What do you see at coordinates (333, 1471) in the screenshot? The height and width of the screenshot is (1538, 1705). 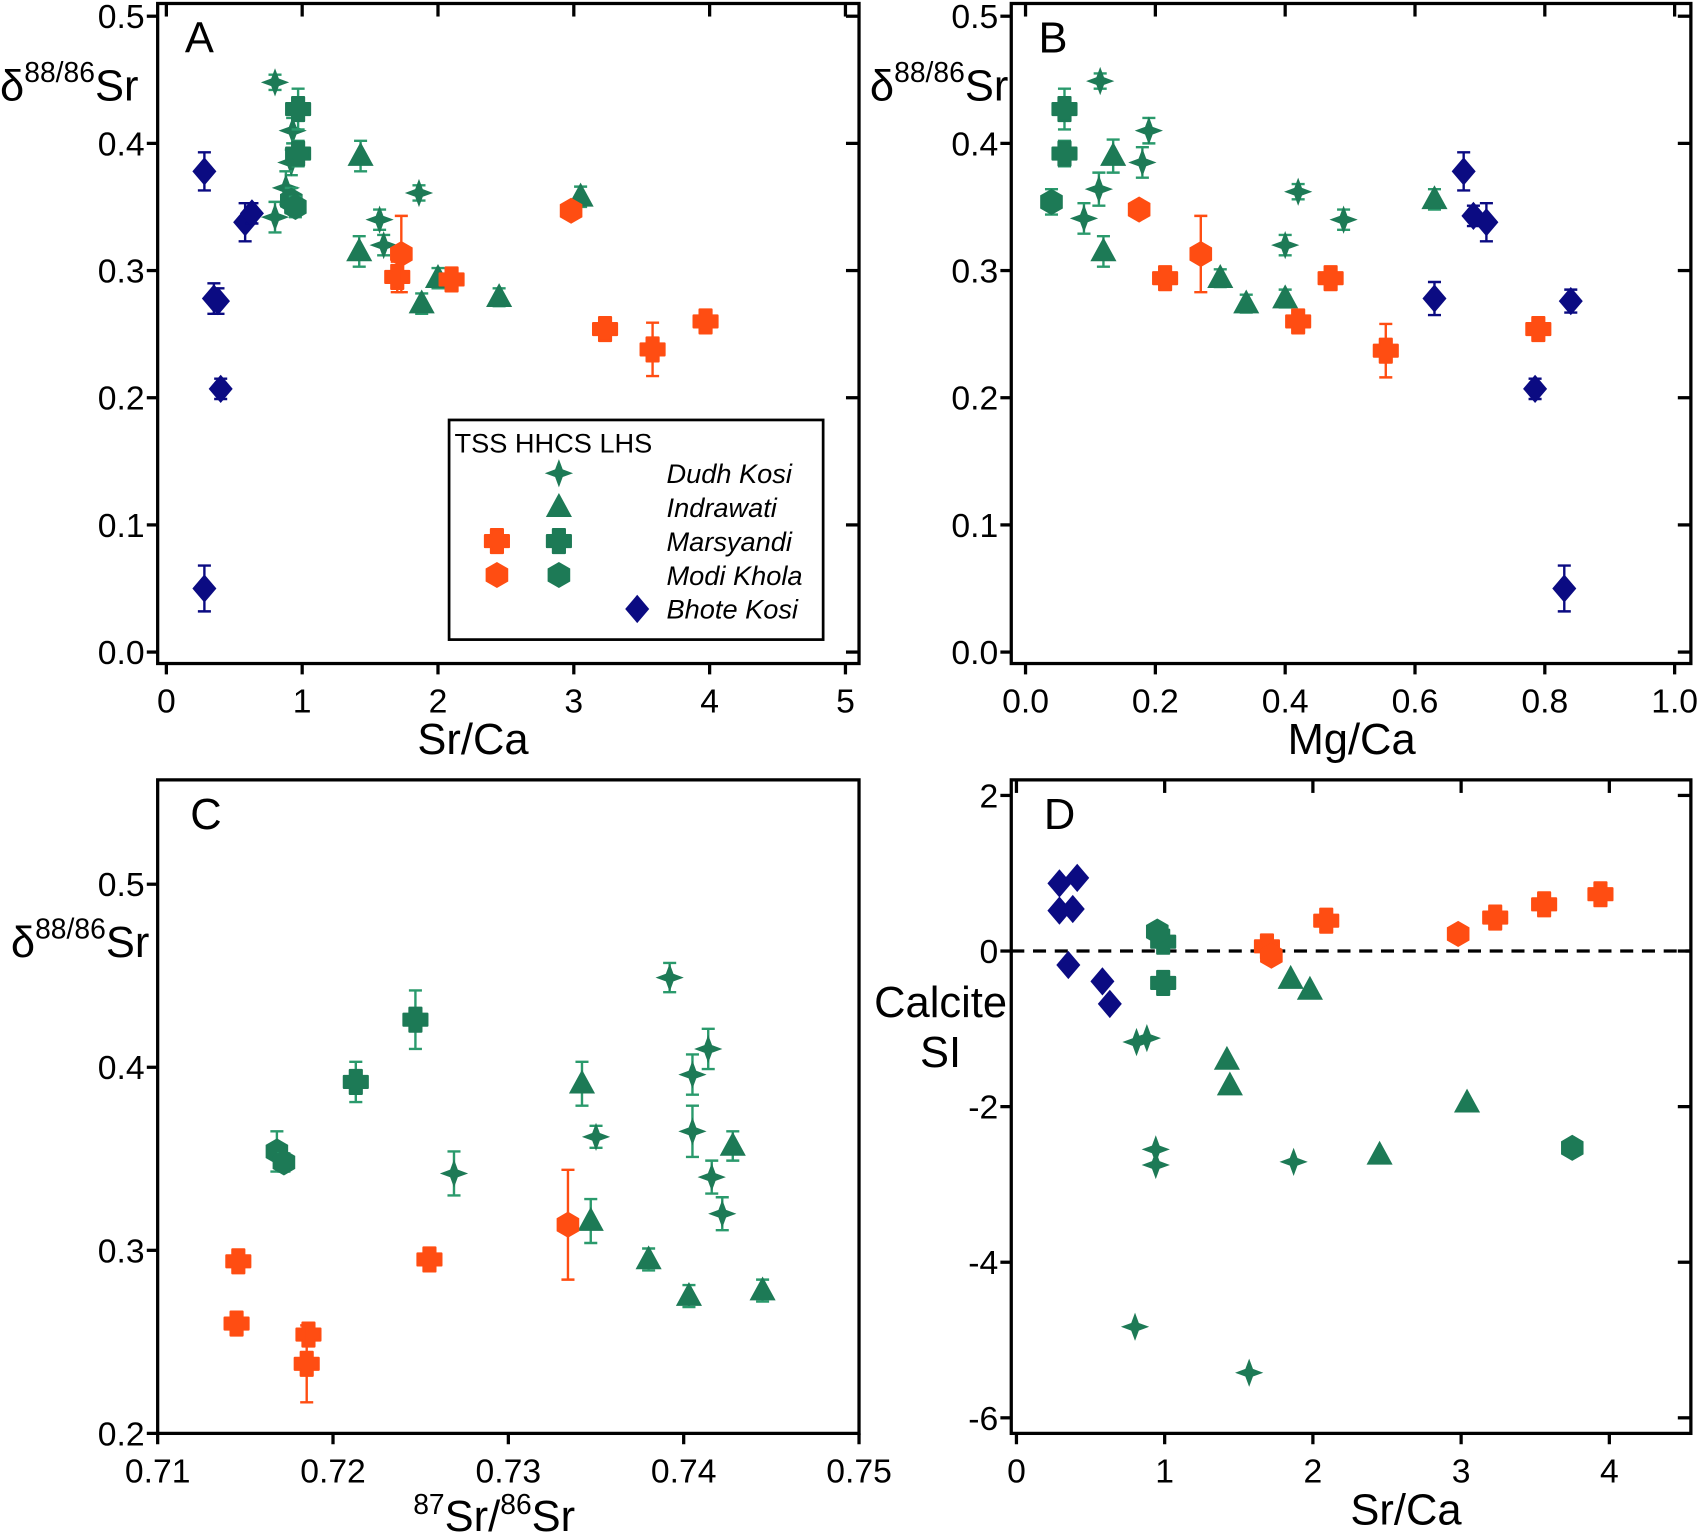 I see `x-tick-label: 0.72` at bounding box center [333, 1471].